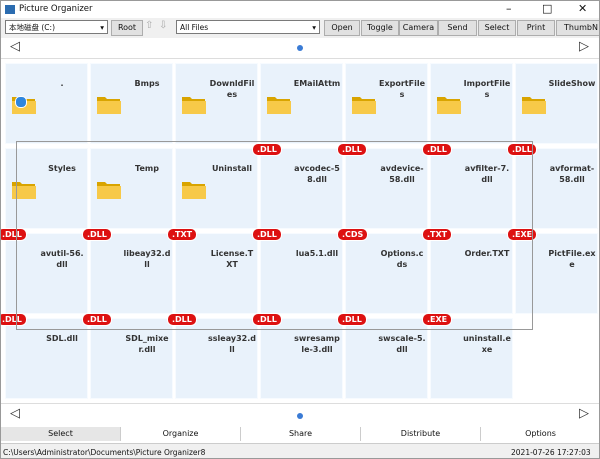  I want to click on file-name: ImportFiles, so click(487, 89).